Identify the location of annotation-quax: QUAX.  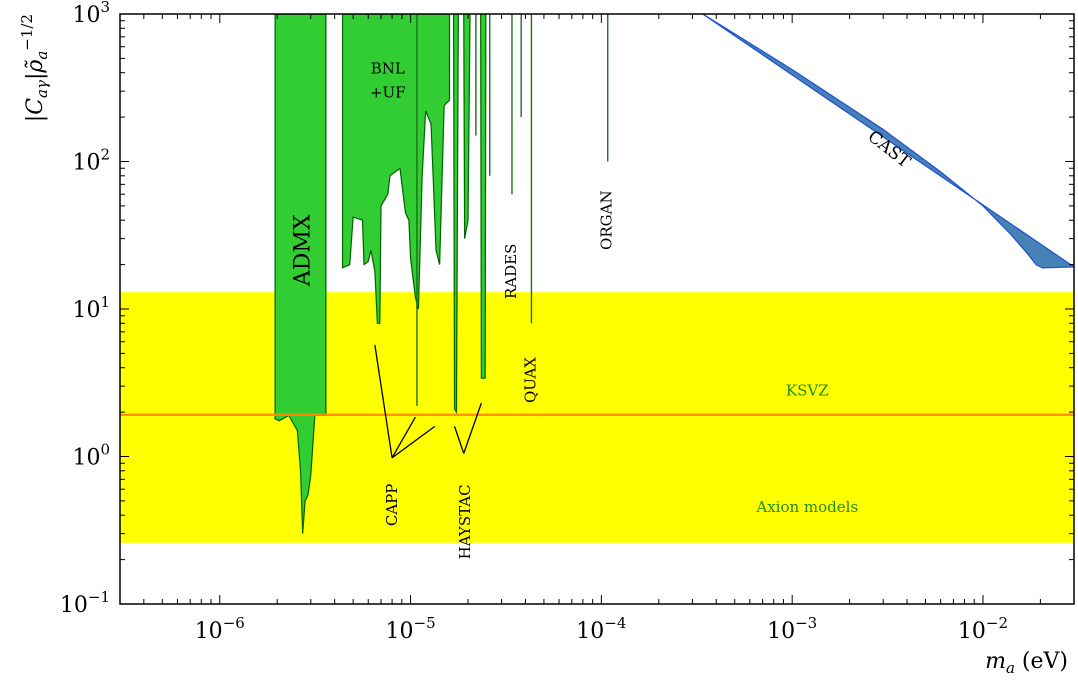
(530, 380).